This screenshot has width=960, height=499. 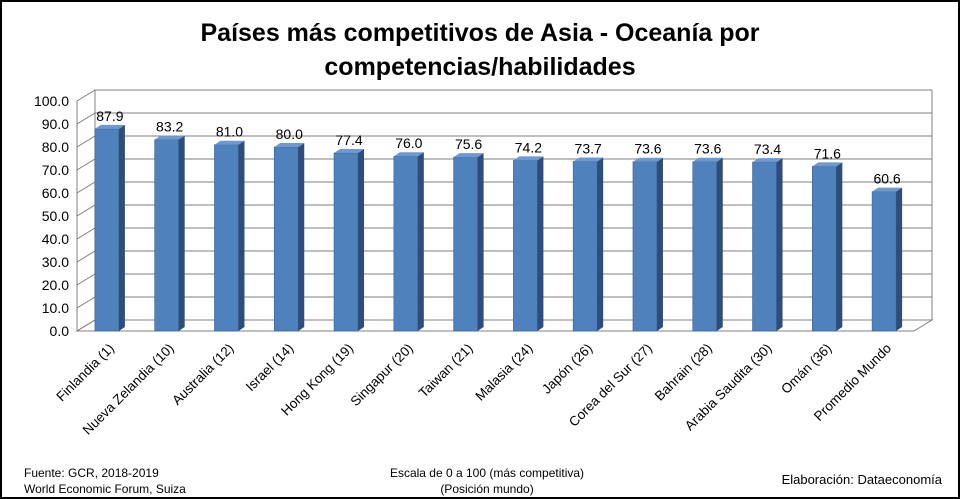 I want to click on y-tick-label: 20.0, so click(x=55, y=285).